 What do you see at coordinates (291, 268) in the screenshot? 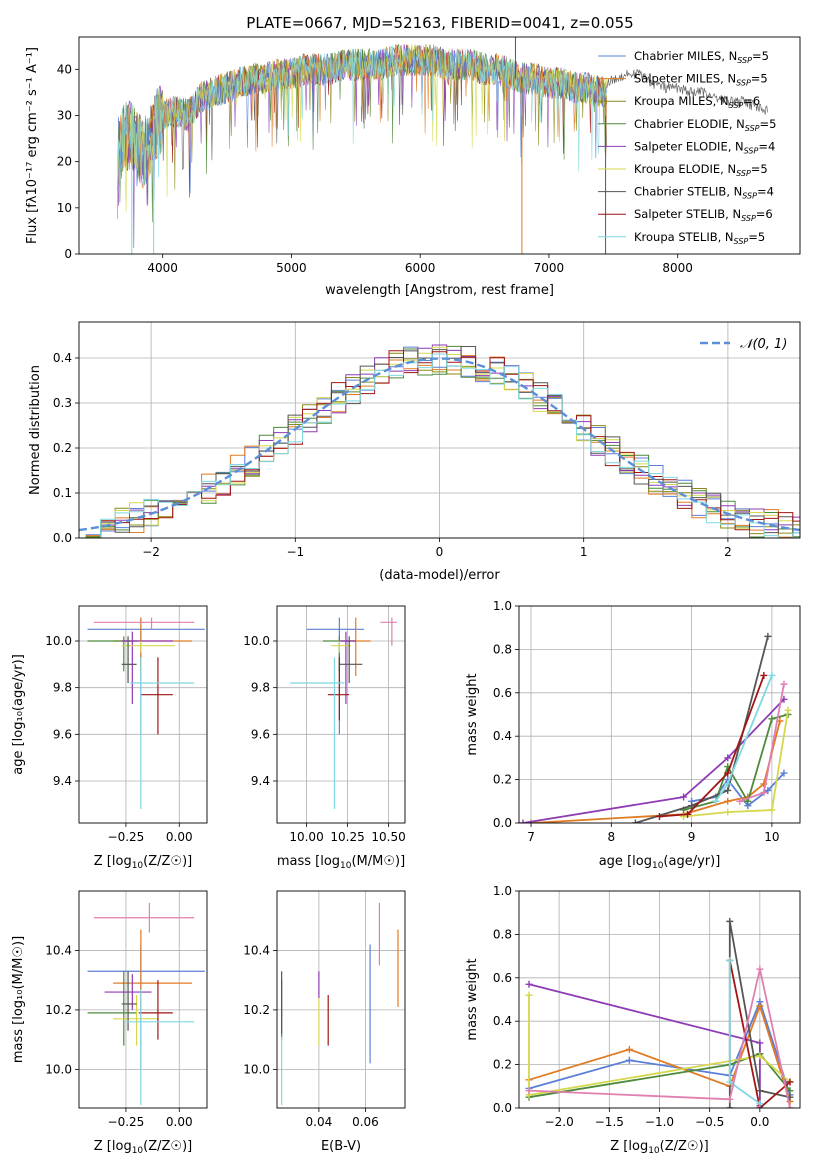
I see `x-tick-label: 5000` at bounding box center [291, 268].